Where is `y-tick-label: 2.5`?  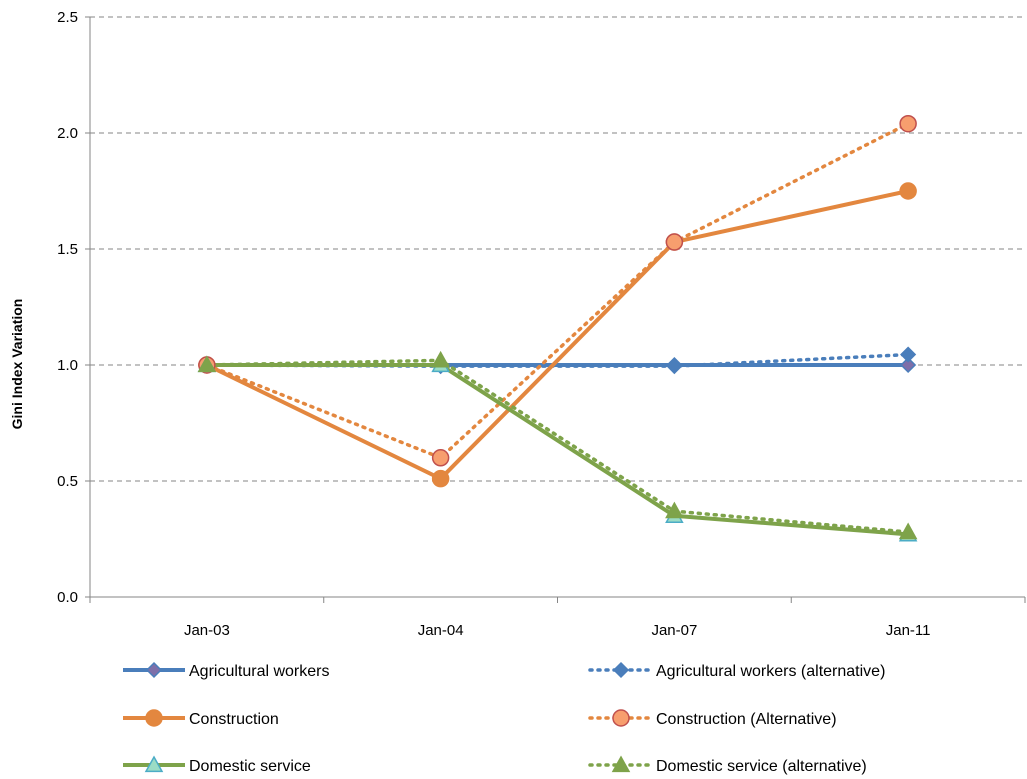
y-tick-label: 2.5 is located at coordinates (67, 17).